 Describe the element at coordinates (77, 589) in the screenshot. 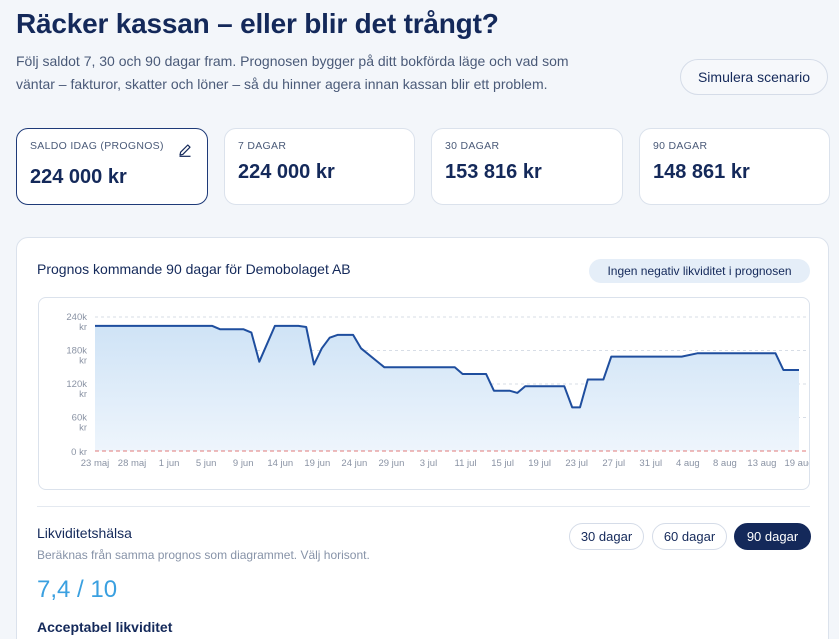

I see `health-score: 7,4 / 10` at that location.